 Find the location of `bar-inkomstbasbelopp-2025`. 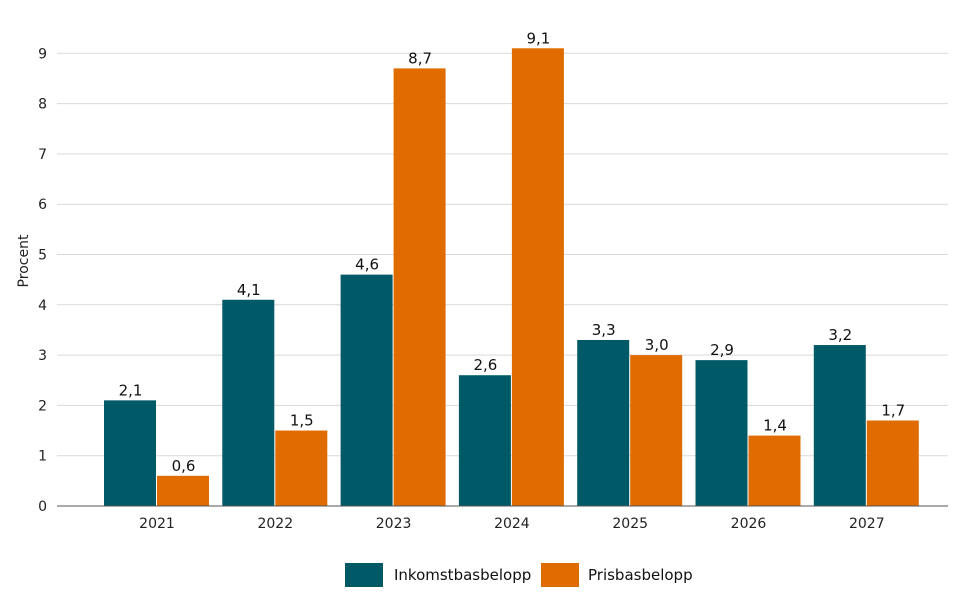

bar-inkomstbasbelopp-2025 is located at coordinates (603, 423).